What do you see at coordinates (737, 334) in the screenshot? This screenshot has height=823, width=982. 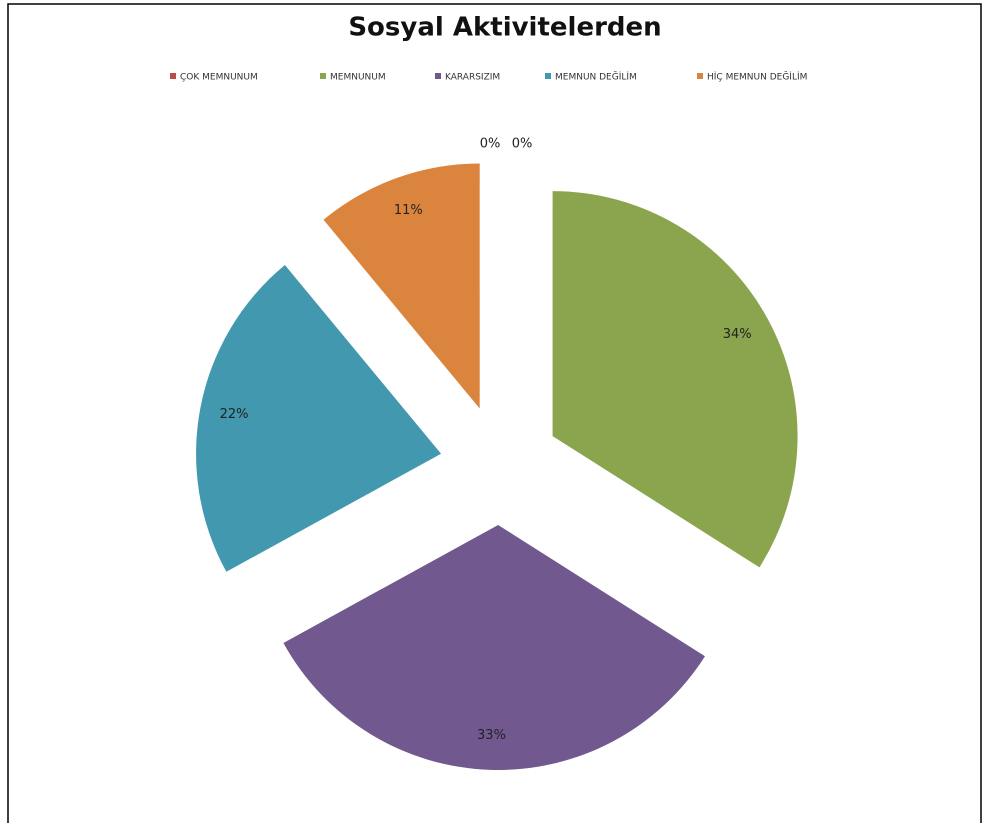 I see `data-label: 34%` at bounding box center [737, 334].